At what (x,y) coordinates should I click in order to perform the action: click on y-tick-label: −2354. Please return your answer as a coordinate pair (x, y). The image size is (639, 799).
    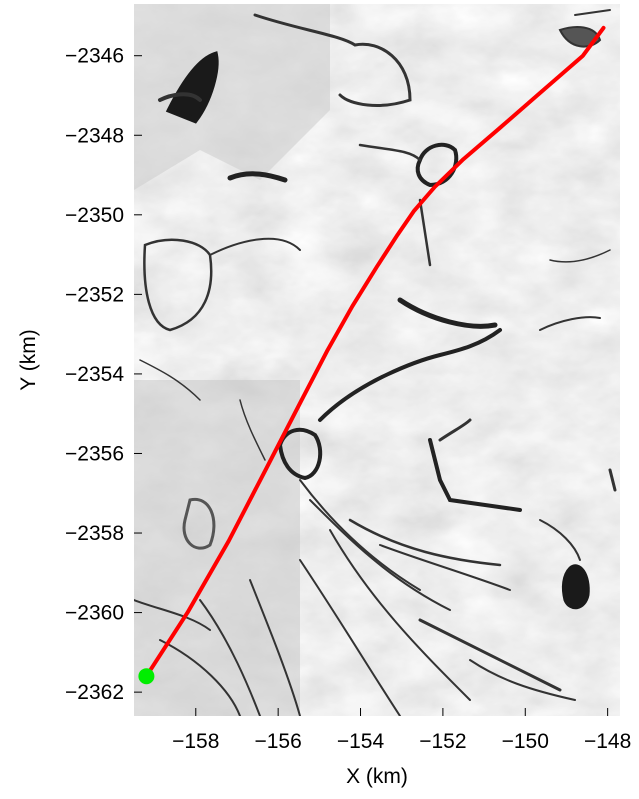
    Looking at the image, I should click on (94, 374).